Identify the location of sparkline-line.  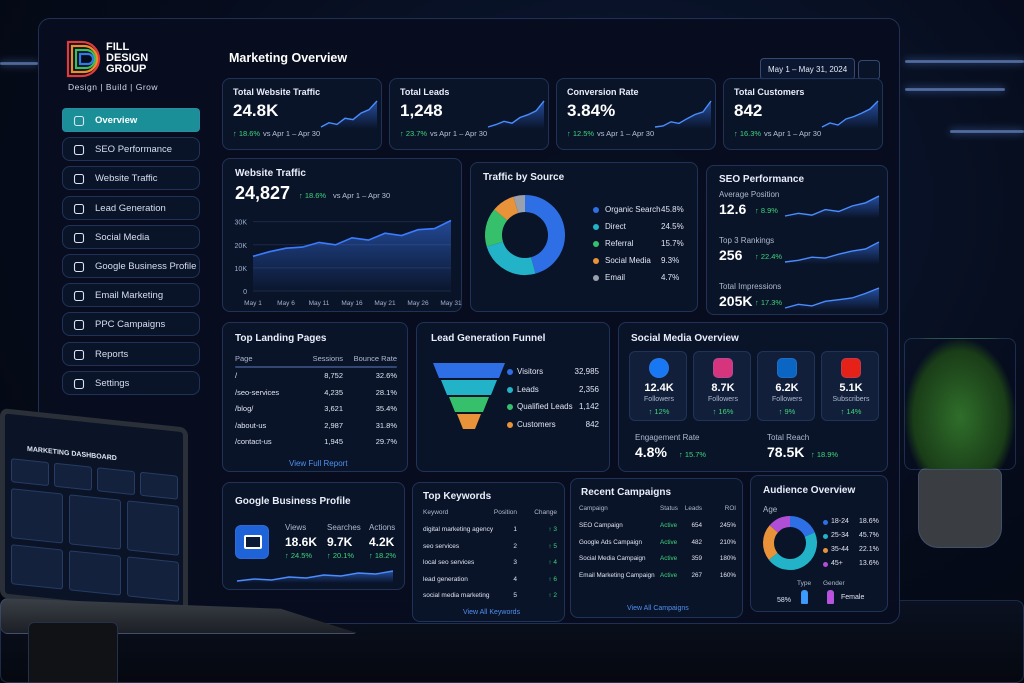
(850, 114).